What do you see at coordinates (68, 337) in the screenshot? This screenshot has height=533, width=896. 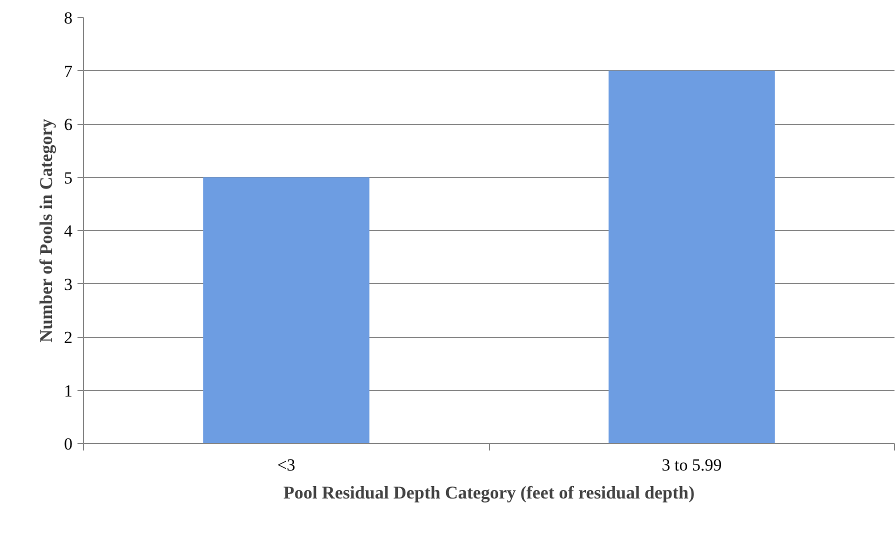 I see `y-tick-label: 2` at bounding box center [68, 337].